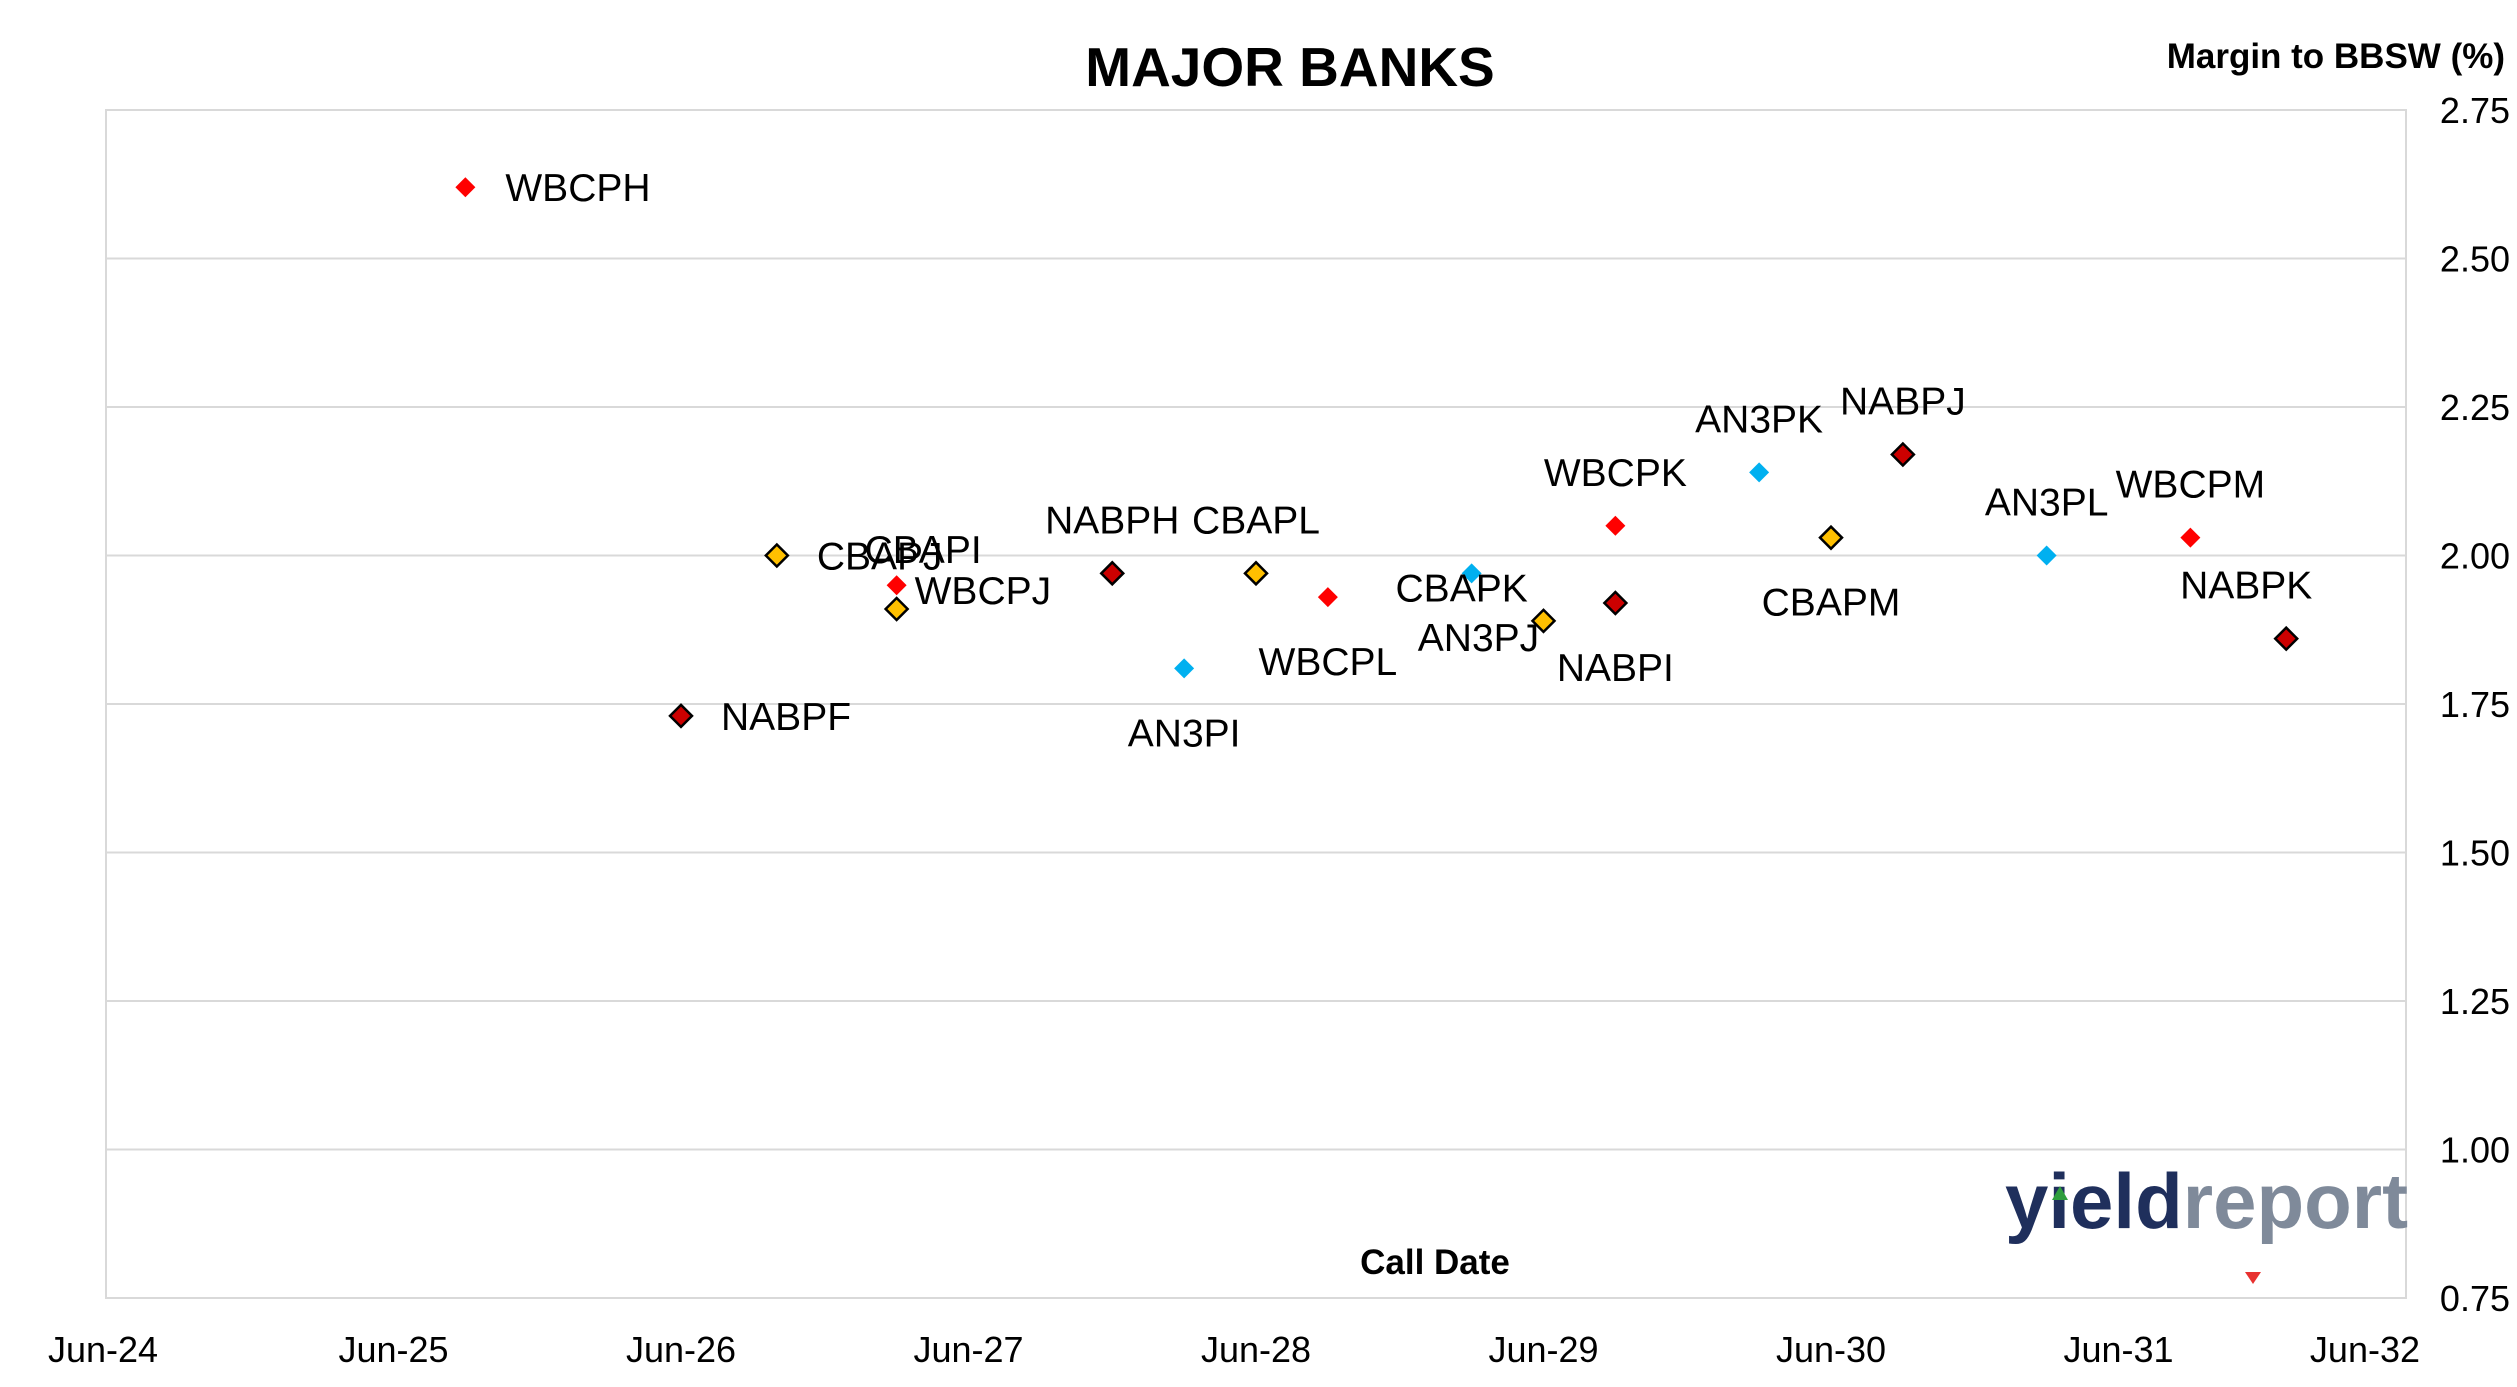 The height and width of the screenshot is (1387, 2517). What do you see at coordinates (1831, 603) in the screenshot?
I see `data-point-label: CBAPM` at bounding box center [1831, 603].